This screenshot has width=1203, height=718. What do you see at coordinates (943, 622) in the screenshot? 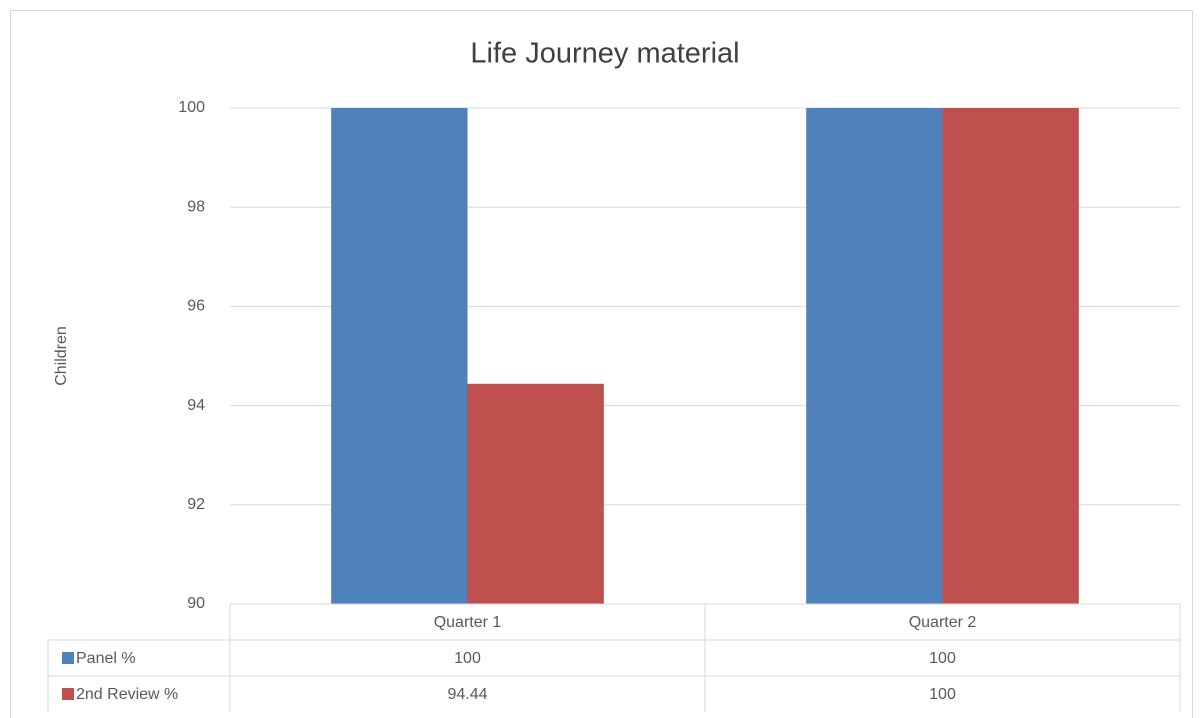
I see `x-tick-label: Quarter 2` at bounding box center [943, 622].